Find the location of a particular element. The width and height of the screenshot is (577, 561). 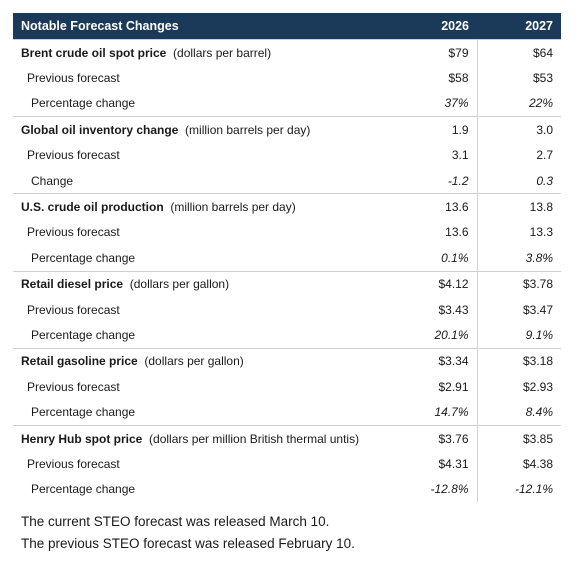

previous-2027-value: 13.3 is located at coordinates (541, 232).